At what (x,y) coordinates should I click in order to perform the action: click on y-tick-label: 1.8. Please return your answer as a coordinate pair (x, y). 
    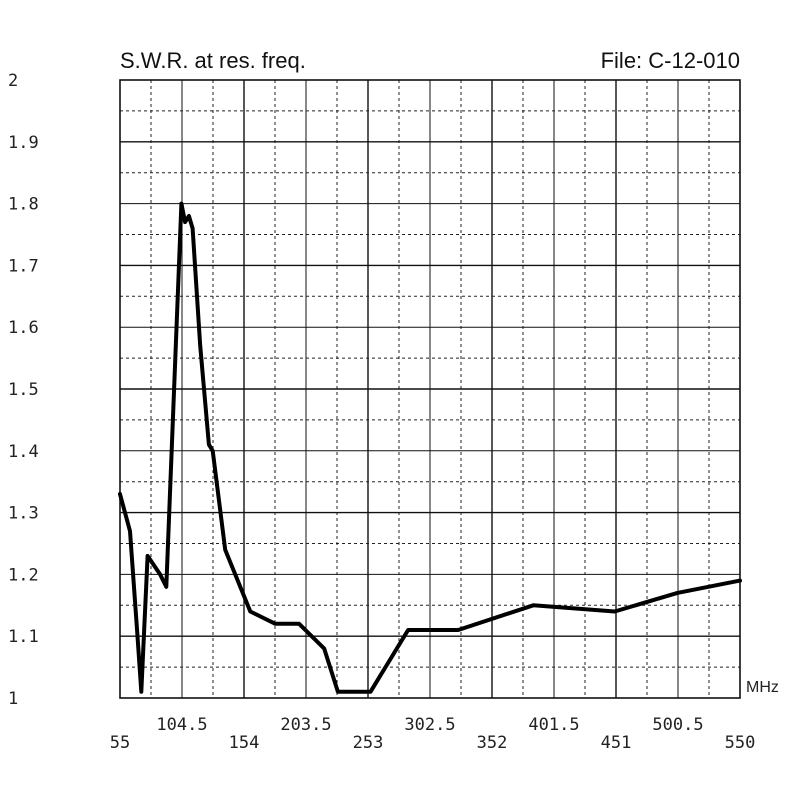
    Looking at the image, I should click on (23, 205).